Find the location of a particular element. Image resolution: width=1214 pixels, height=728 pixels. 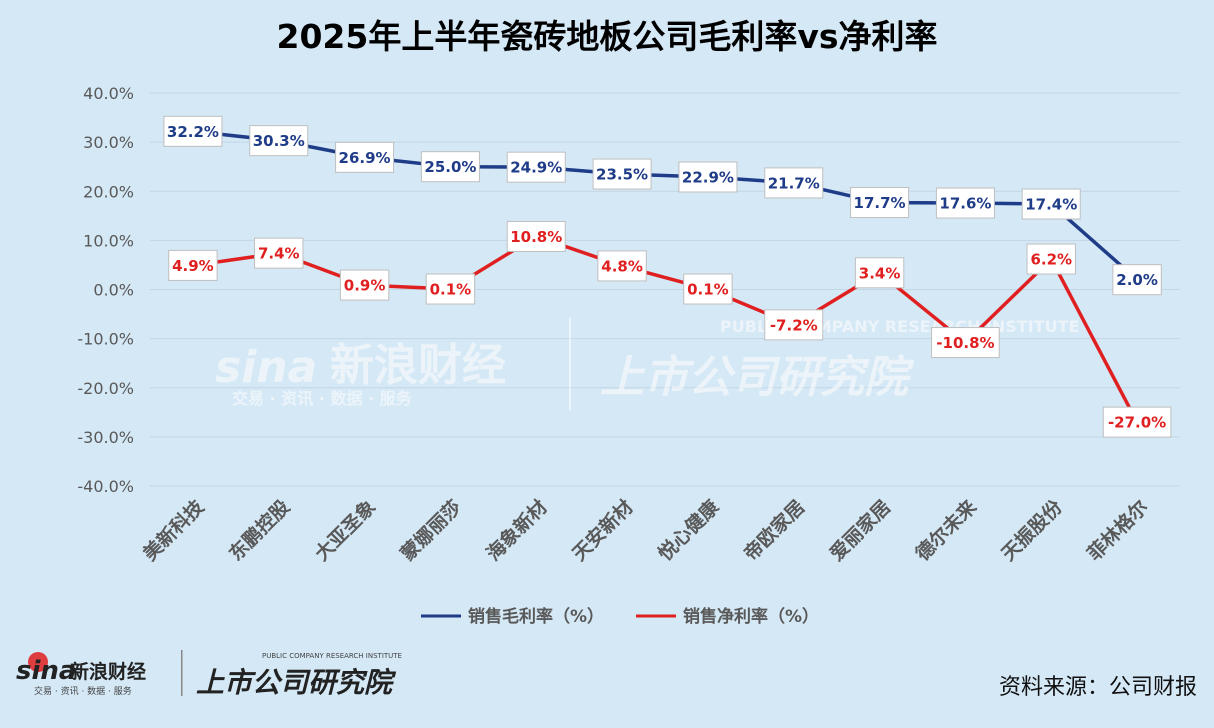

label-text: -10.8% is located at coordinates (965, 343).